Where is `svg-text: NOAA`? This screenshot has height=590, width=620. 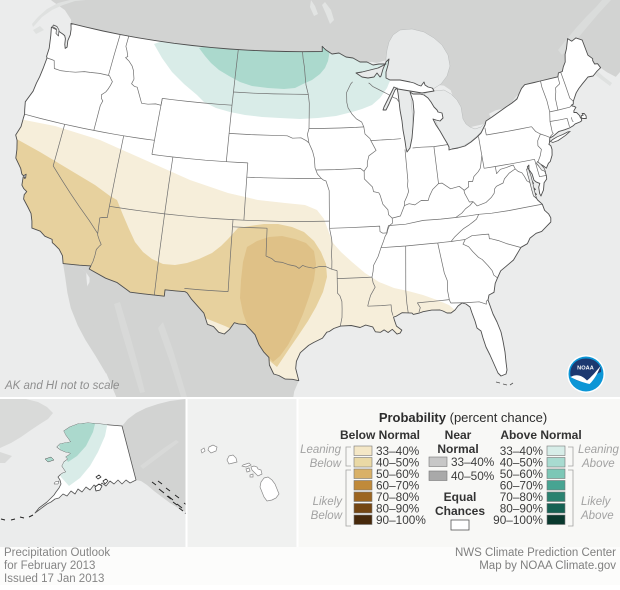 svg-text: NOAA is located at coordinates (585, 369).